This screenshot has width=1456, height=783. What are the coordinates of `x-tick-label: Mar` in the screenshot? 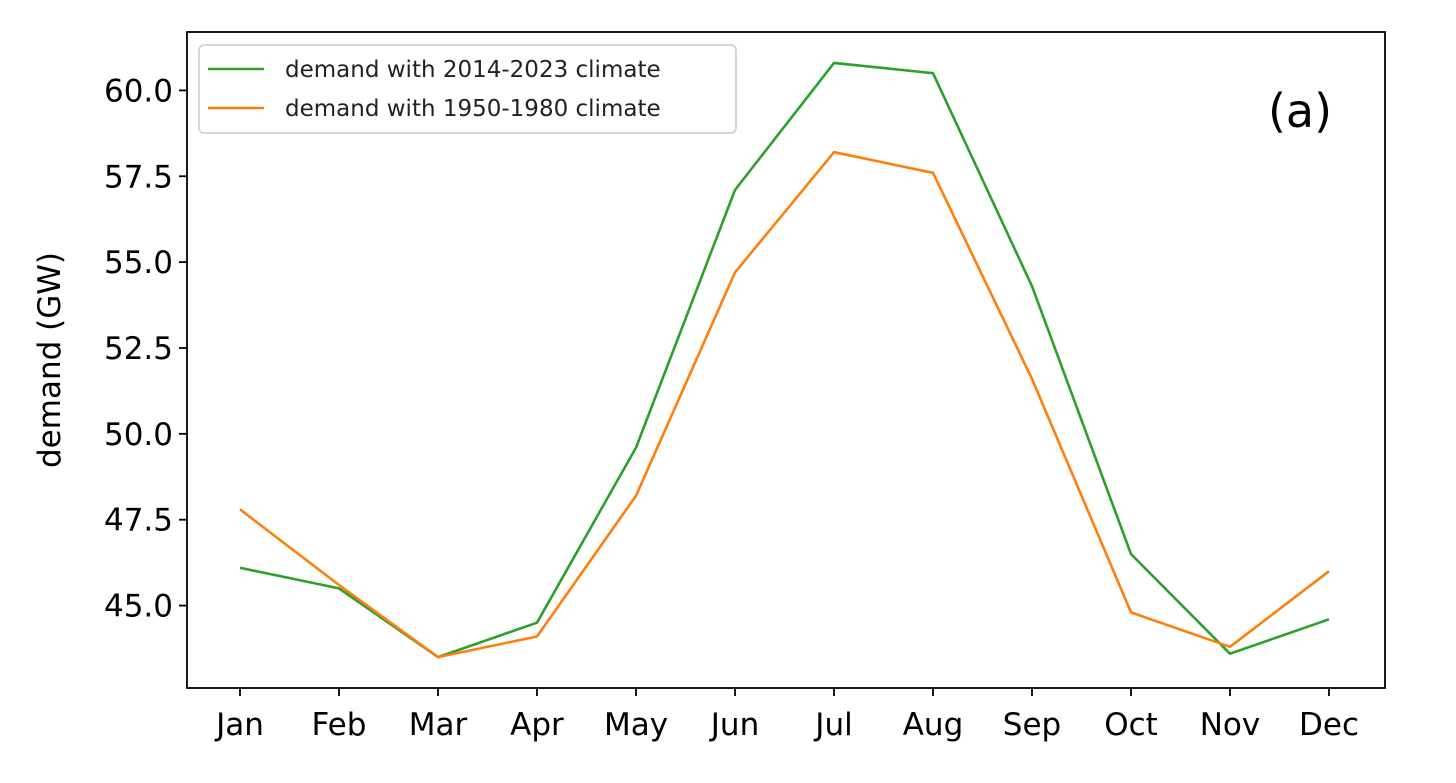 It's located at (438, 725).